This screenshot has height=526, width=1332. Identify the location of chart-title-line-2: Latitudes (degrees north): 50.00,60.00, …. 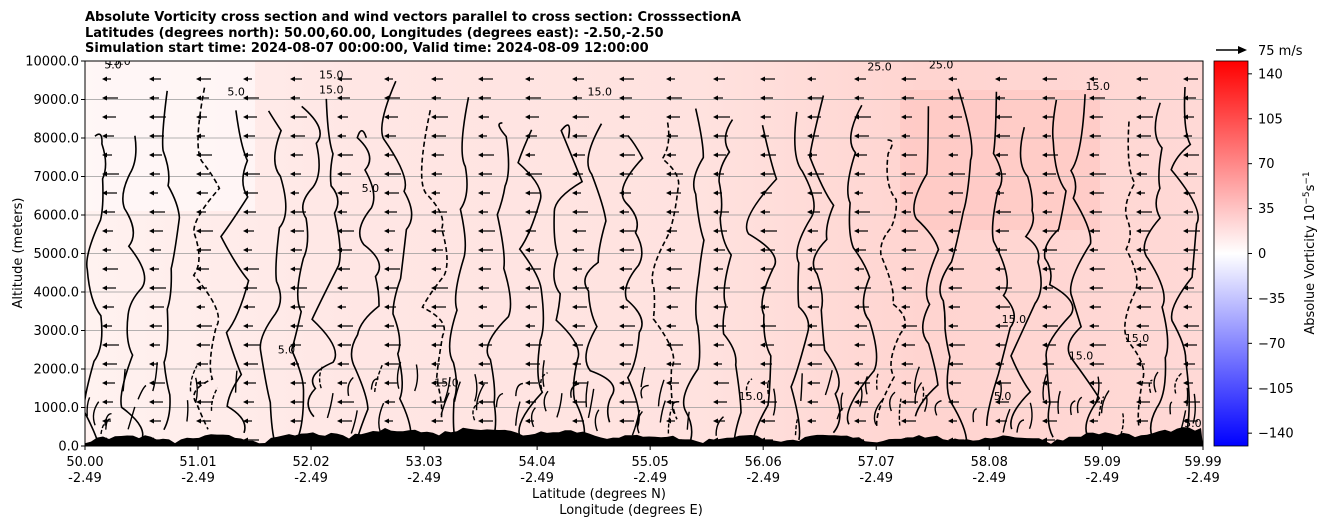
(374, 33).